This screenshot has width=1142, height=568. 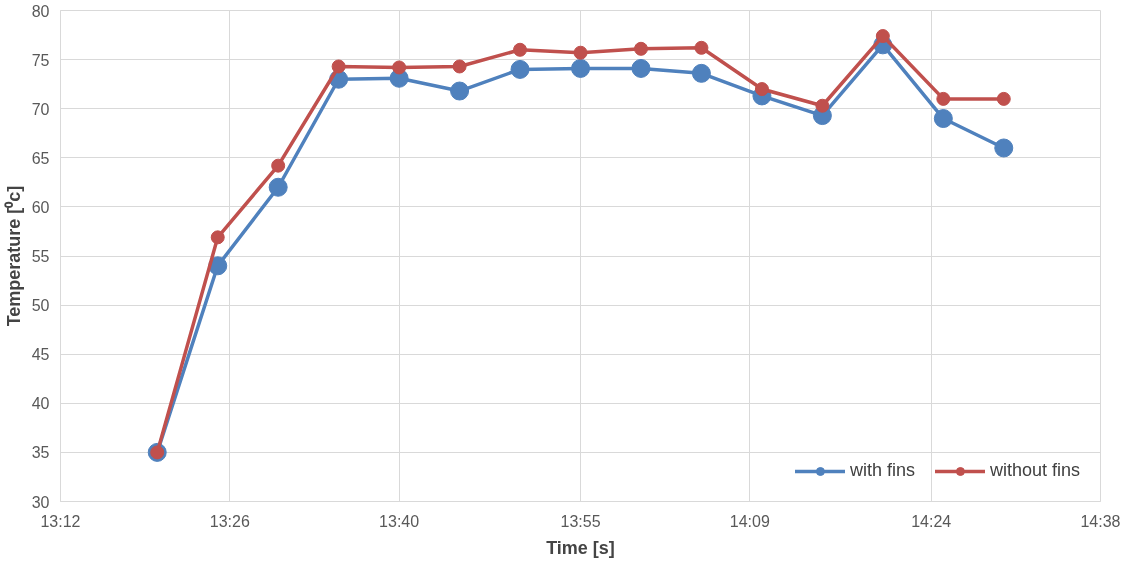 I want to click on y-tick-label: 60, so click(x=40, y=207).